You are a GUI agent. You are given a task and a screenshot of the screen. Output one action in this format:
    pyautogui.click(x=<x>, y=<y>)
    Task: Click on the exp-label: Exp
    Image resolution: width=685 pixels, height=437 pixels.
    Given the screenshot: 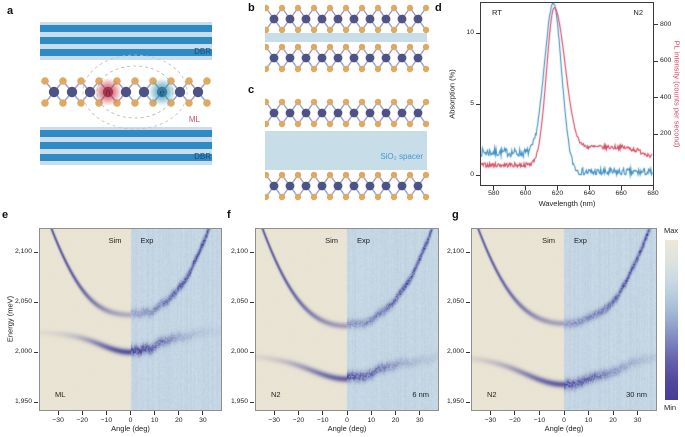 What is the action you would take?
    pyautogui.click(x=147, y=240)
    